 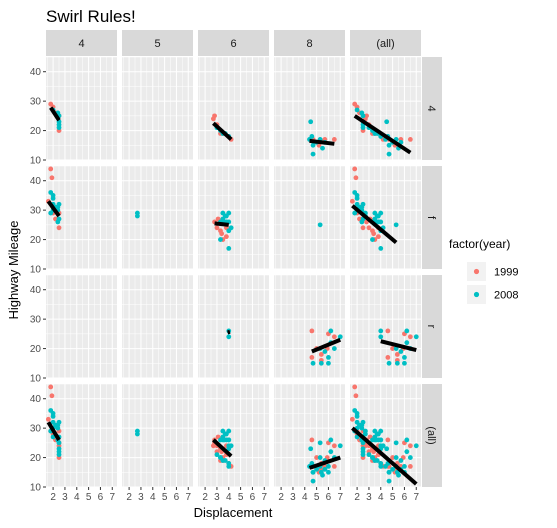 What do you see at coordinates (431, 218) in the screenshot?
I see `row-strip-label: f` at bounding box center [431, 218].